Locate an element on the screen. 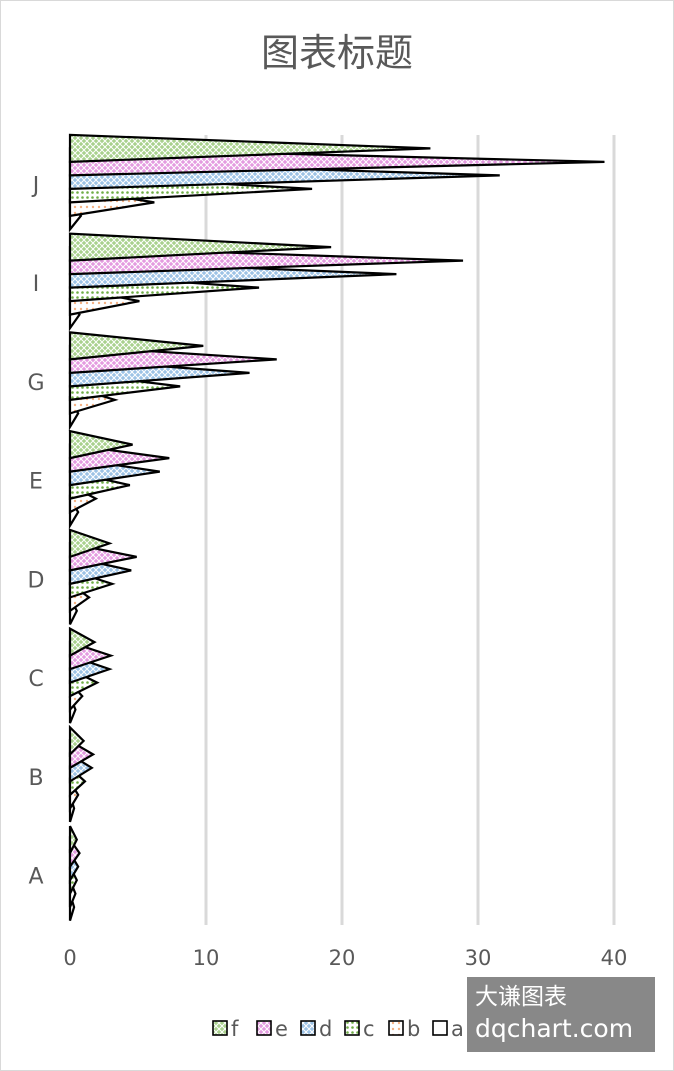  category-label: B is located at coordinates (35, 778).